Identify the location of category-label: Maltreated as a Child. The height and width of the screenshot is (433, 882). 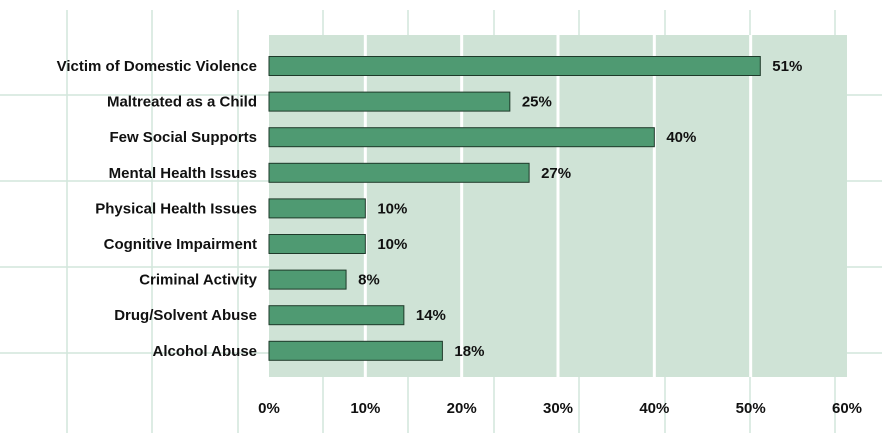
(182, 102).